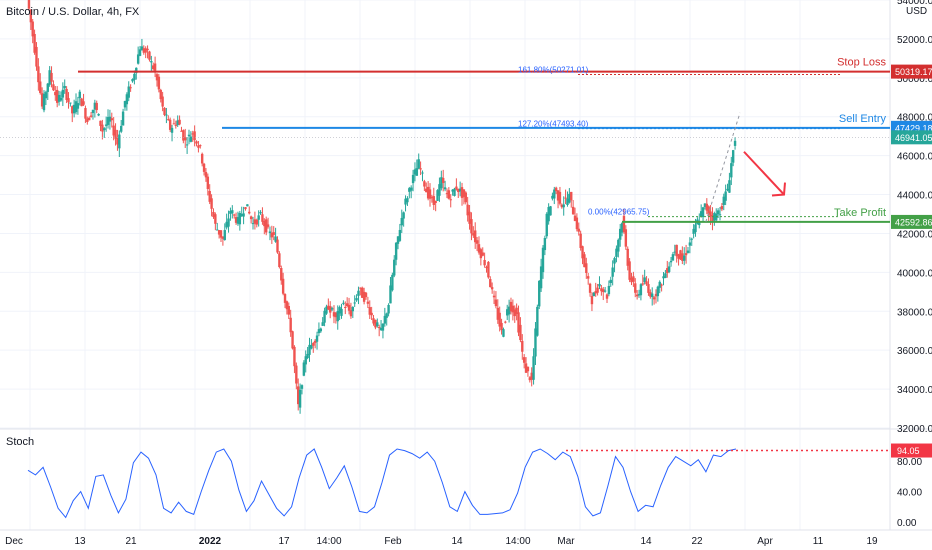 This screenshot has width=932, height=550. I want to click on last-price-tag, so click(911, 137).